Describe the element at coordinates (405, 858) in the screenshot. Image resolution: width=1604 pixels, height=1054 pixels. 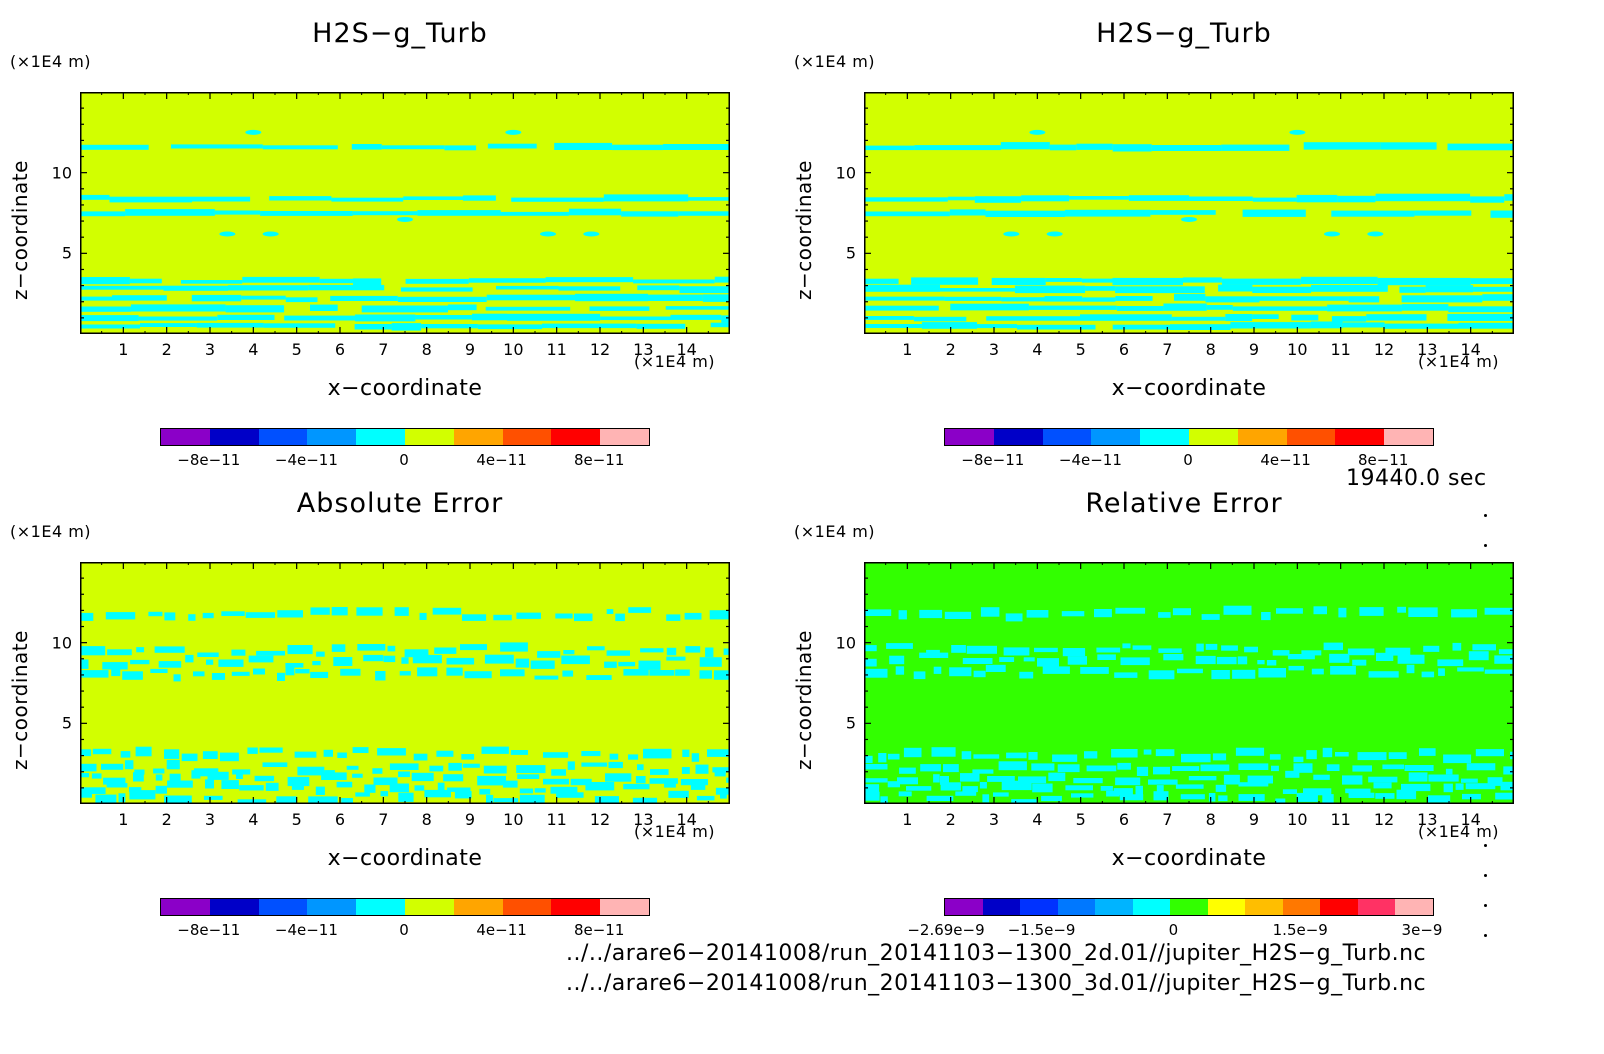
I see `x-axis-label: x−coordinate` at that location.